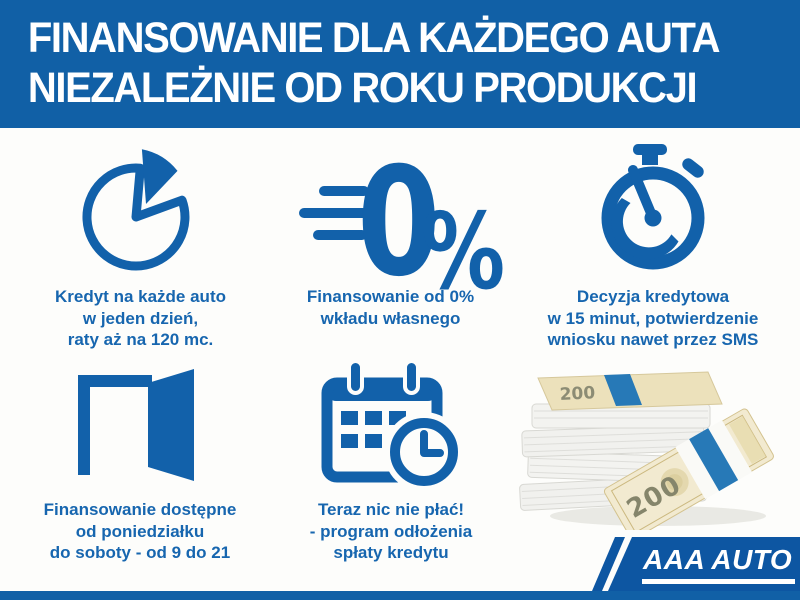 The width and height of the screenshot is (800, 600). I want to click on bottom-bar, so click(400, 595).